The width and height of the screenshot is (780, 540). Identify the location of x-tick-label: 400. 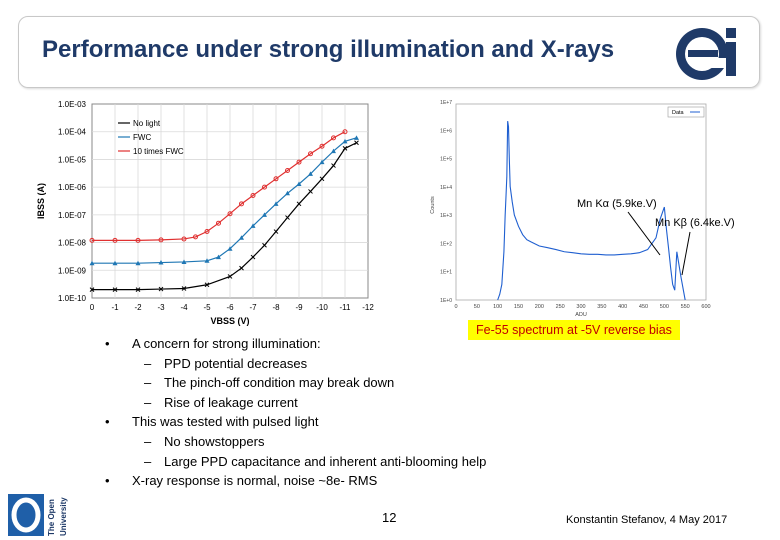
(622, 307).